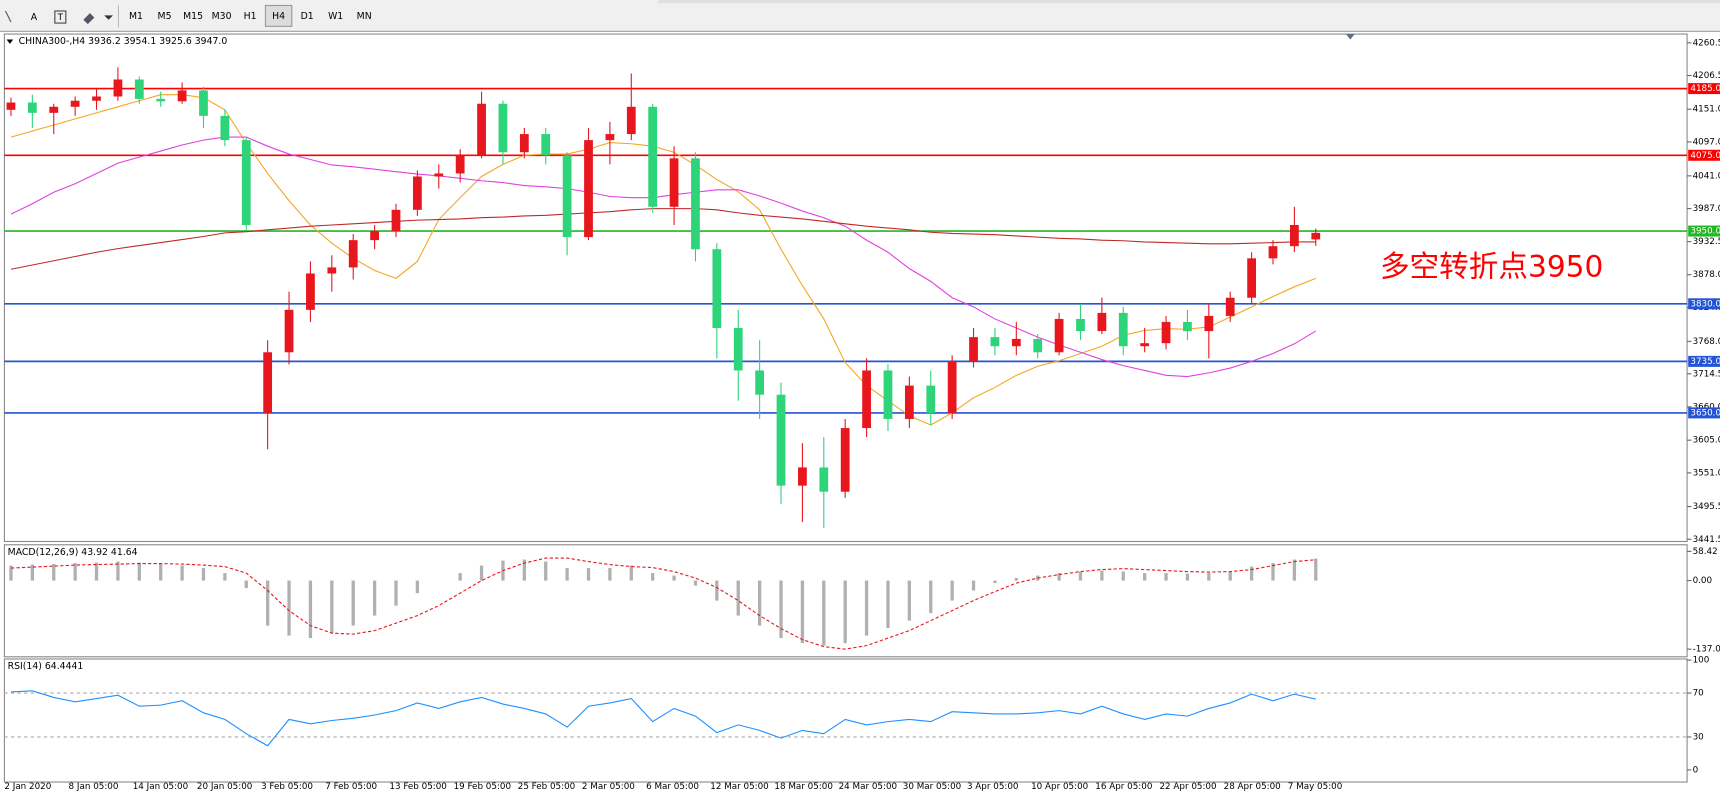 The width and height of the screenshot is (1720, 793). What do you see at coordinates (123, 41) in the screenshot?
I see `main-title: CHINA300-,H4 3936.2 3954.1 3925.6 3947.0` at bounding box center [123, 41].